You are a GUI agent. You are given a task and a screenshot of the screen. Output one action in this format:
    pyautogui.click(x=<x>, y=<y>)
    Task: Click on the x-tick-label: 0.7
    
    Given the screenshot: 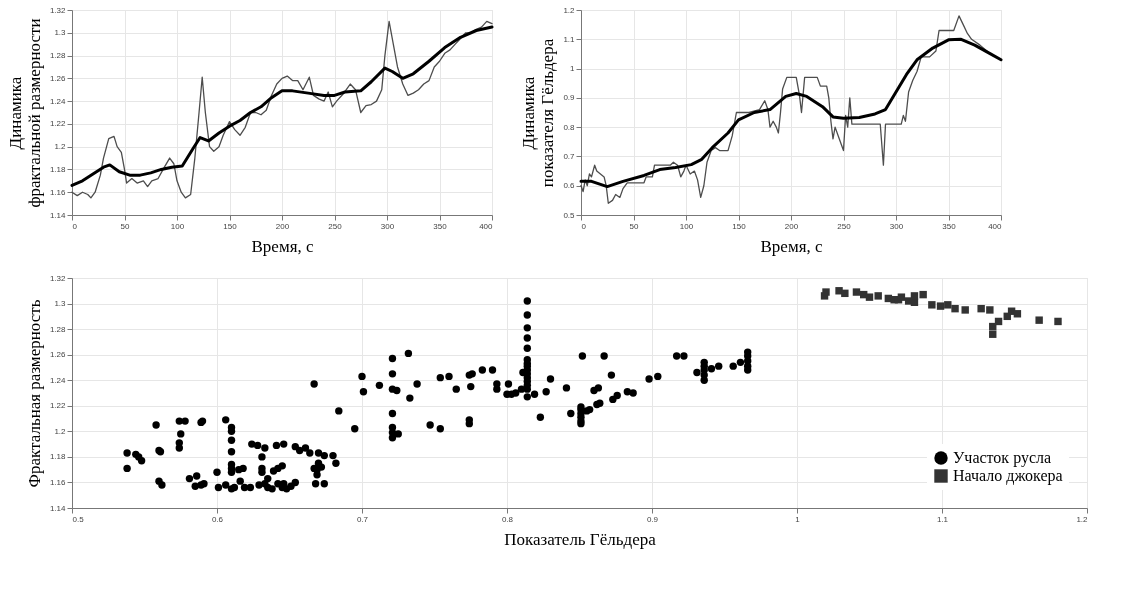 What is the action you would take?
    pyautogui.click(x=362, y=519)
    